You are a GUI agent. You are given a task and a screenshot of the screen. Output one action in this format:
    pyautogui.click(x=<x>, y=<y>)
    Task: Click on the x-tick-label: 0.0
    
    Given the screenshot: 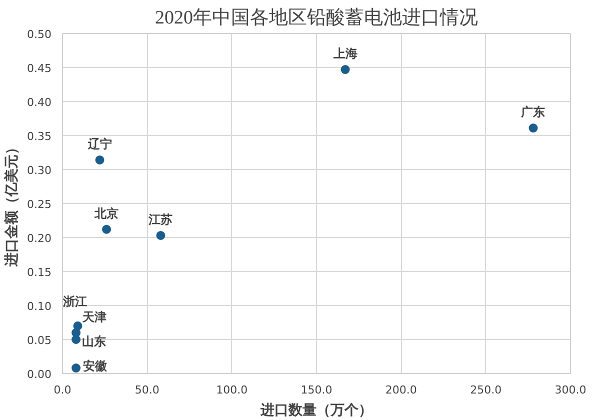 What is the action you would take?
    pyautogui.click(x=63, y=390)
    